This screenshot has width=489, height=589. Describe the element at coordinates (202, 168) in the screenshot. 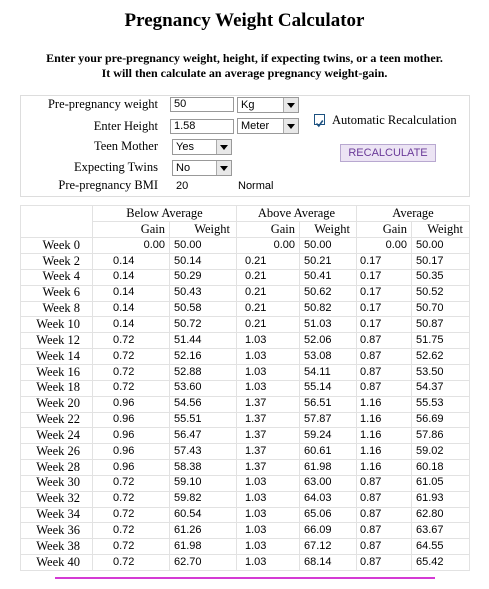

I see `twins-select: No` at that location.